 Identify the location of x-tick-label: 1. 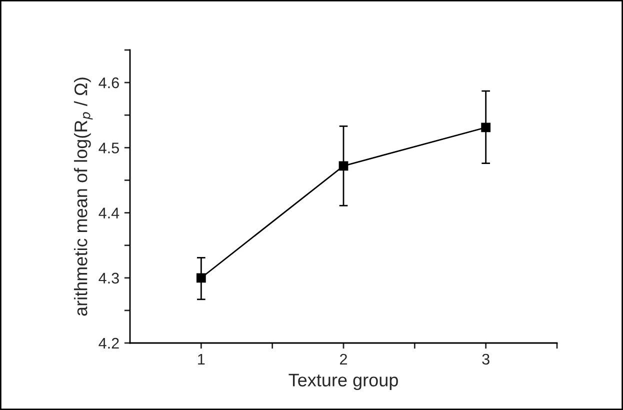
(201, 359).